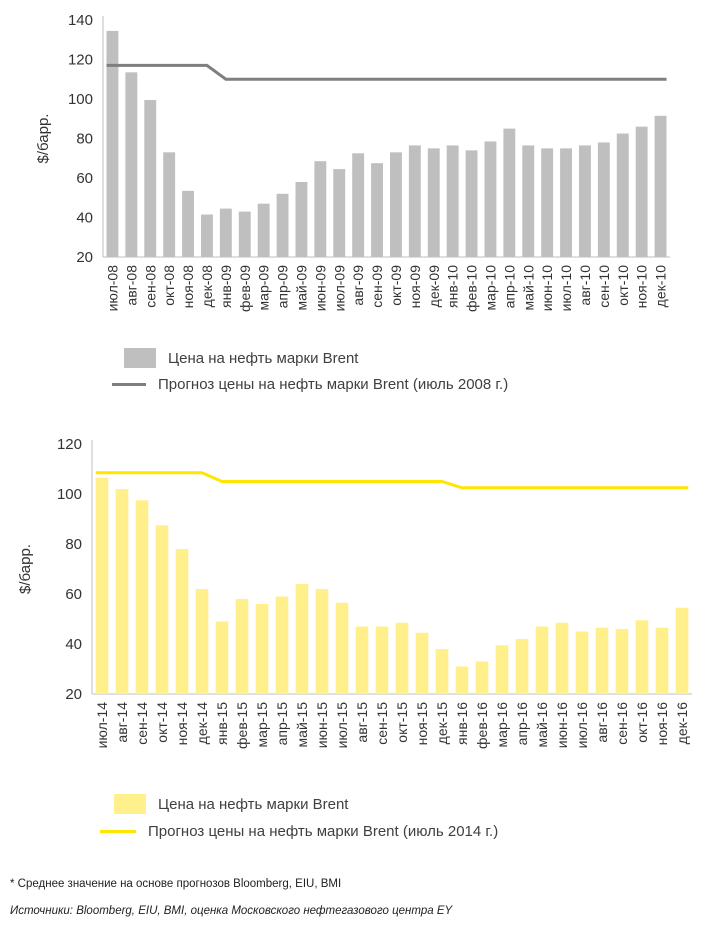 Image resolution: width=718 pixels, height=926 pixels. Describe the element at coordinates (682, 650) in the screenshot. I see `bar-дек-16` at that location.